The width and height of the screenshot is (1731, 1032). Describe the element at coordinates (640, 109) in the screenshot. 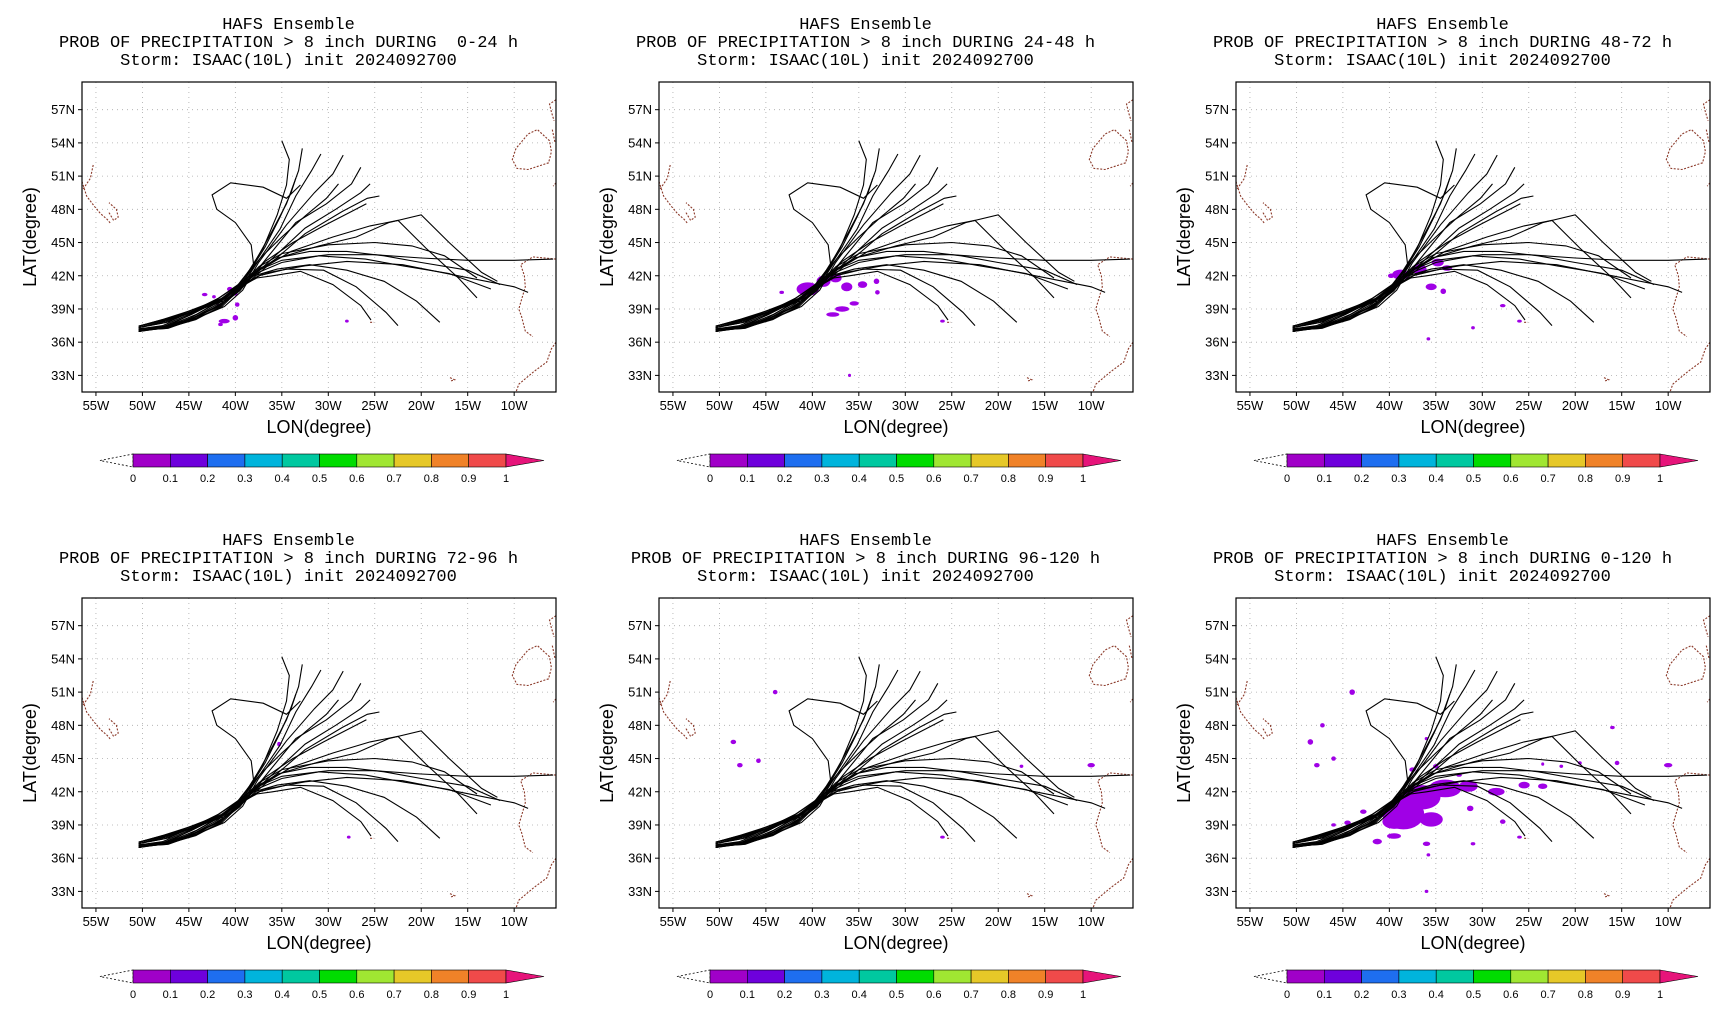

I see `lat-tick-label: 57N` at that location.